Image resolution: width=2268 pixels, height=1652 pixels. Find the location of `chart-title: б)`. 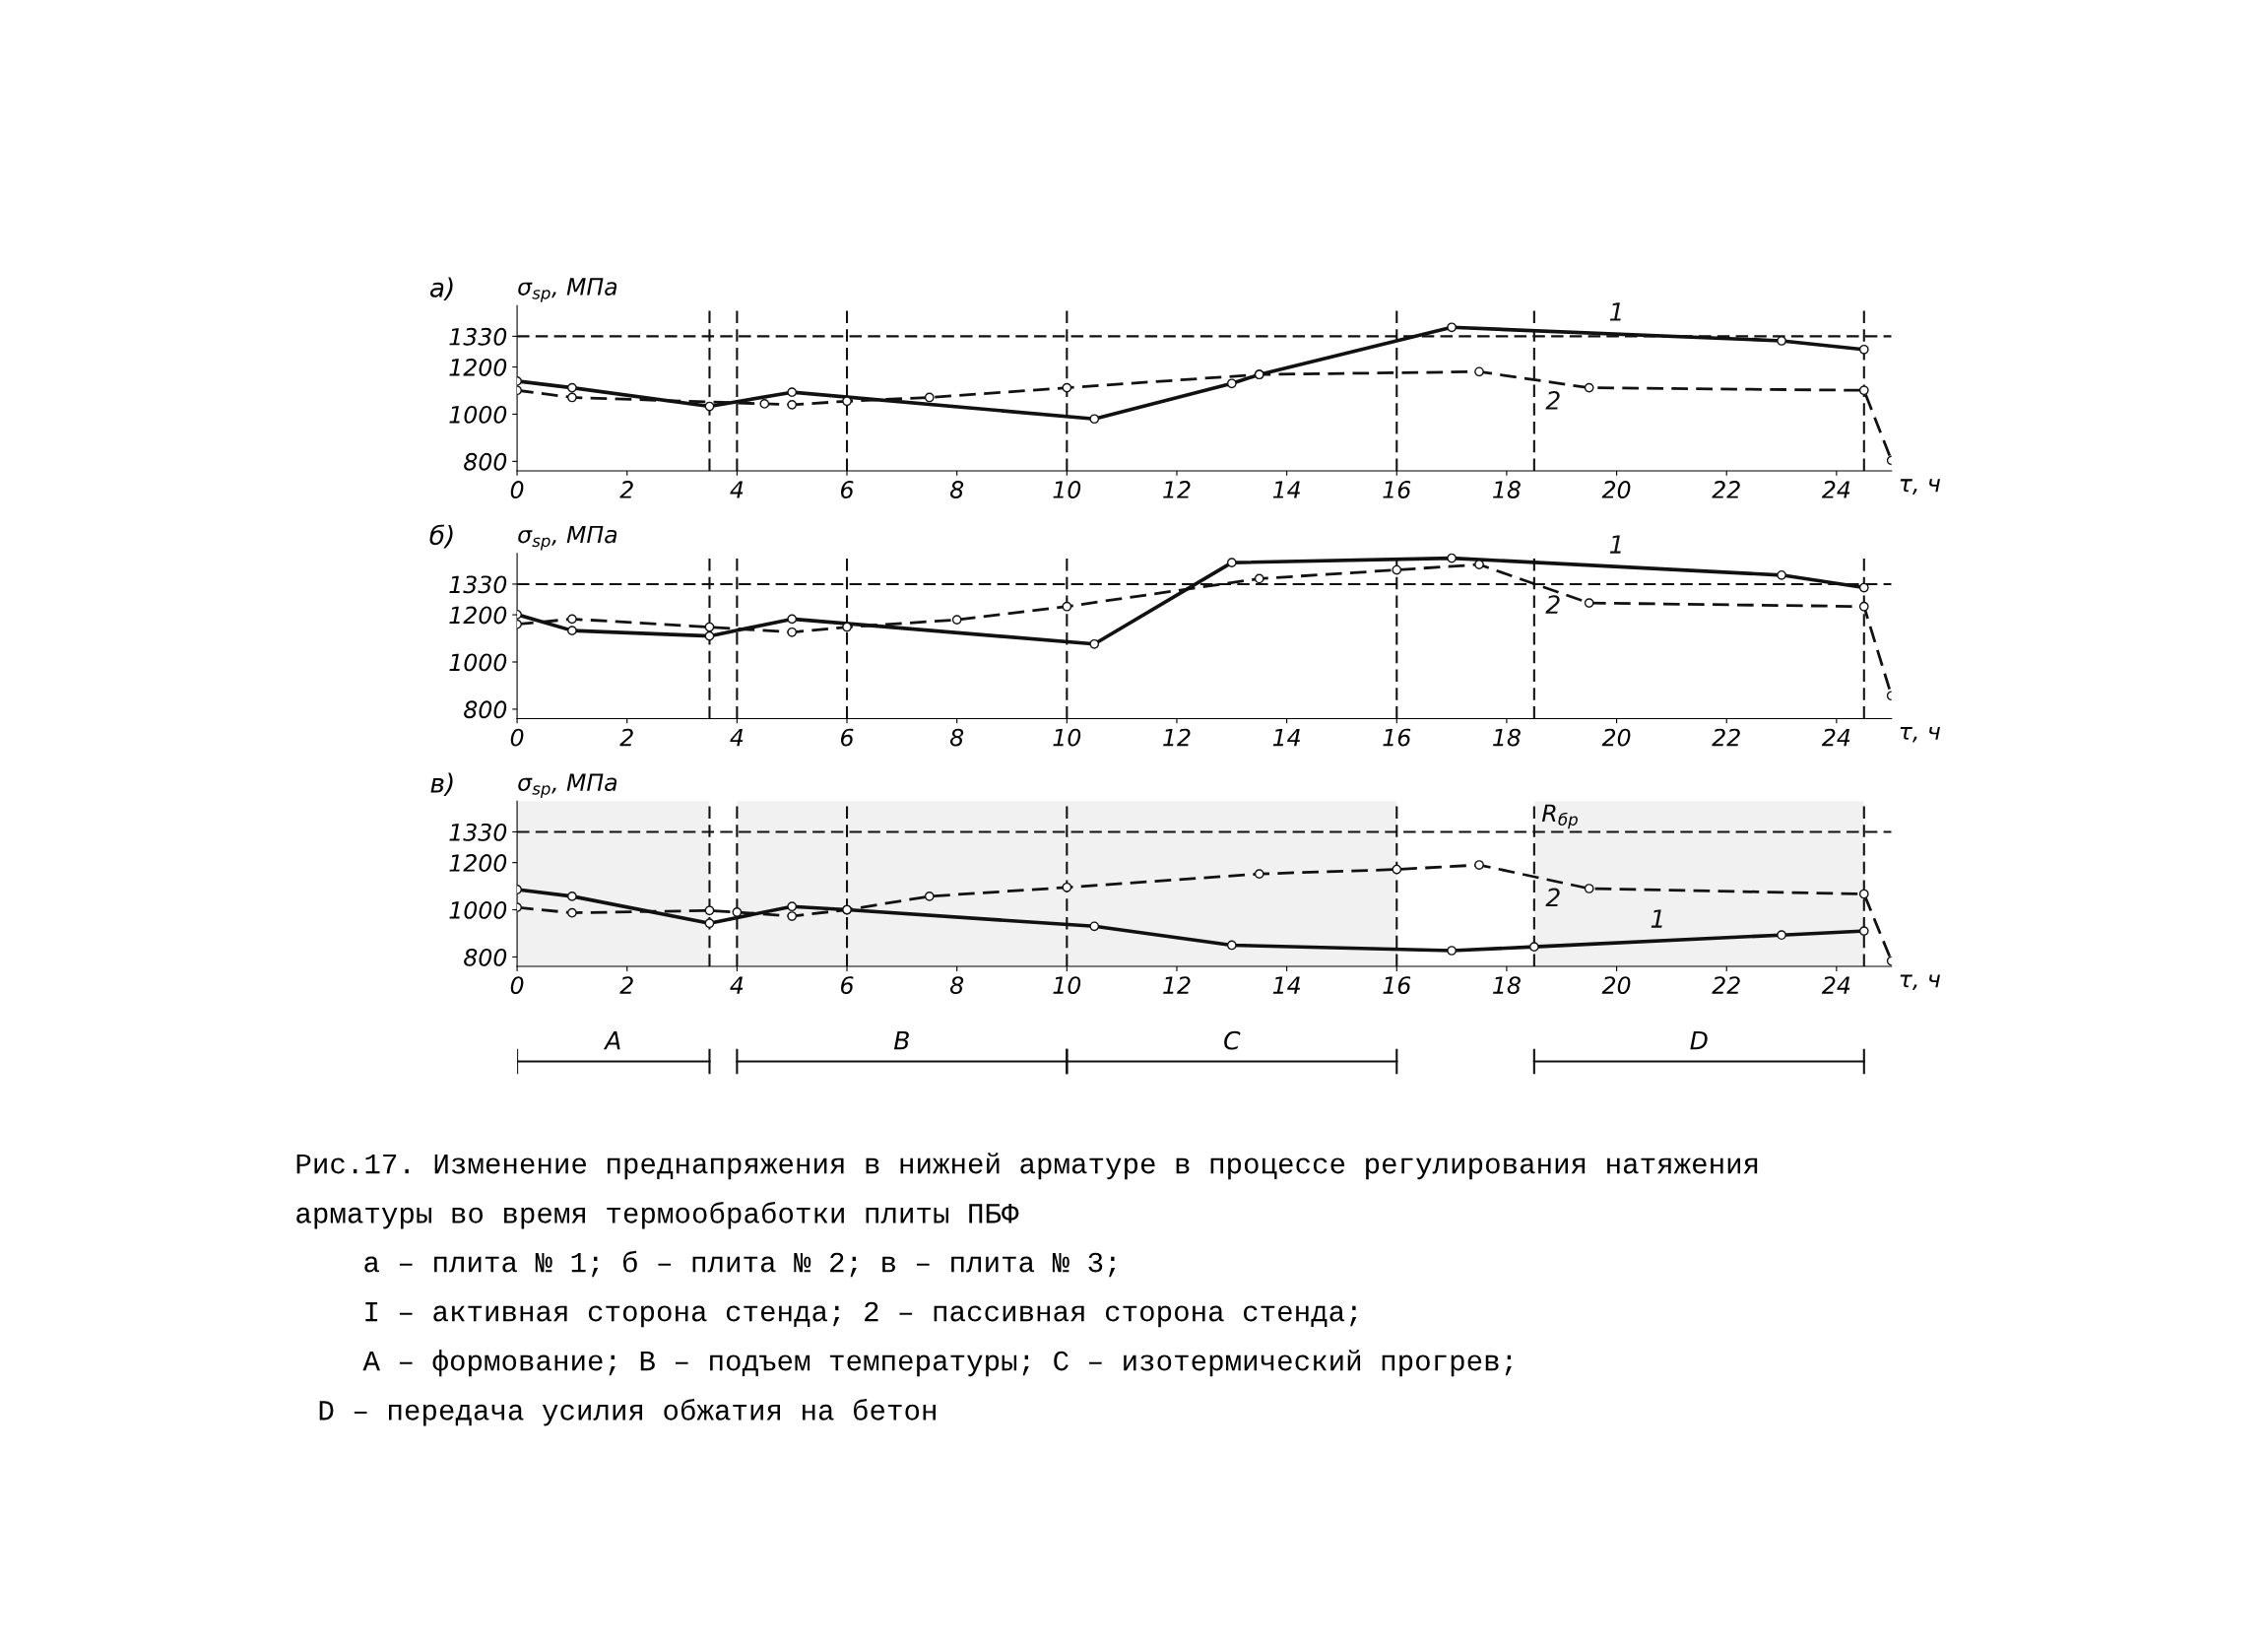

chart-title: б) is located at coordinates (441, 536).